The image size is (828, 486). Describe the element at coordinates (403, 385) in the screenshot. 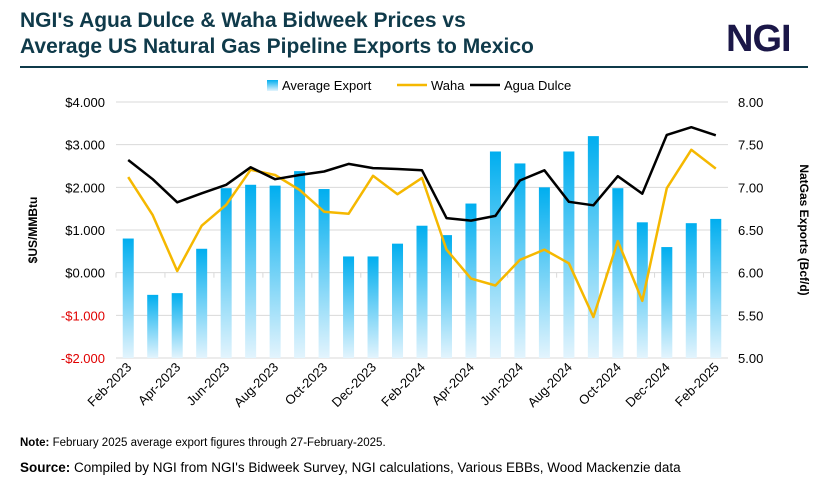

I see `x-tick-label: Feb-2024` at that location.